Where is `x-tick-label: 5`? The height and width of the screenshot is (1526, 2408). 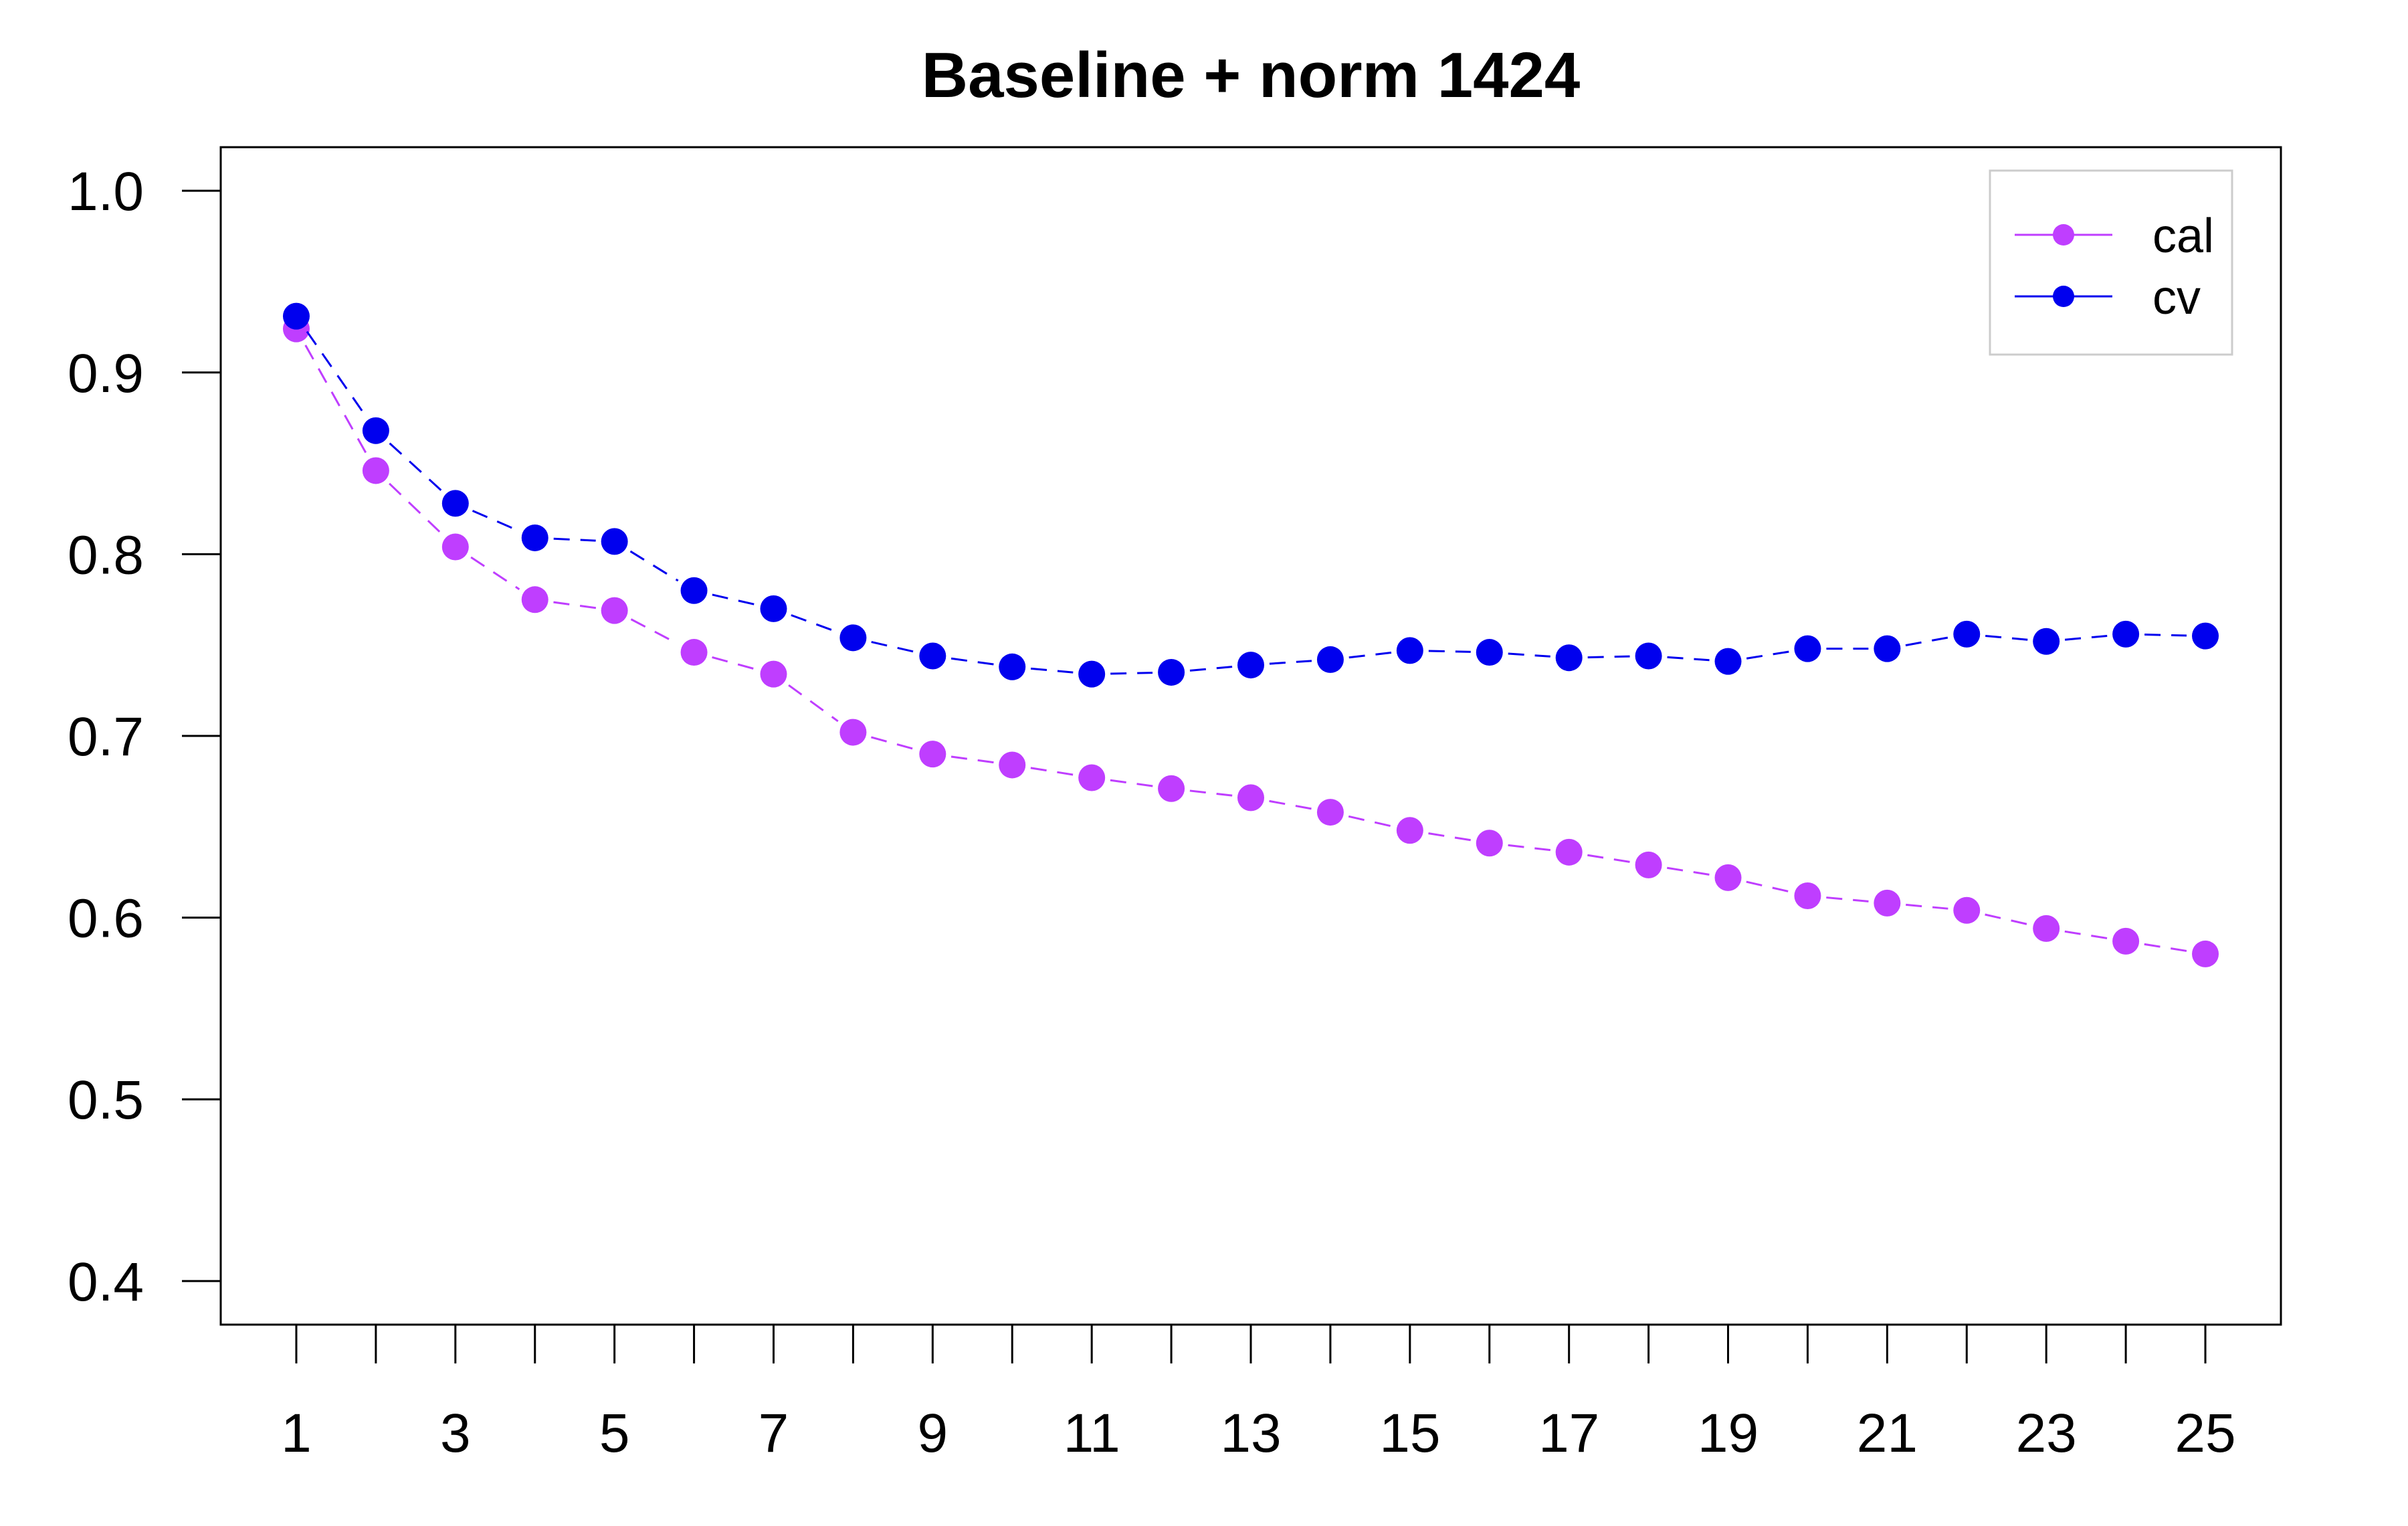 x-tick-label: 5 is located at coordinates (614, 1433).